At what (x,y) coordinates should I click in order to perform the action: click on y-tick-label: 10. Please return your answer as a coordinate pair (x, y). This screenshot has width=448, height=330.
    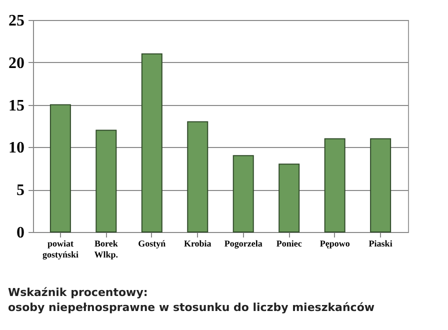
    Looking at the image, I should click on (16, 148).